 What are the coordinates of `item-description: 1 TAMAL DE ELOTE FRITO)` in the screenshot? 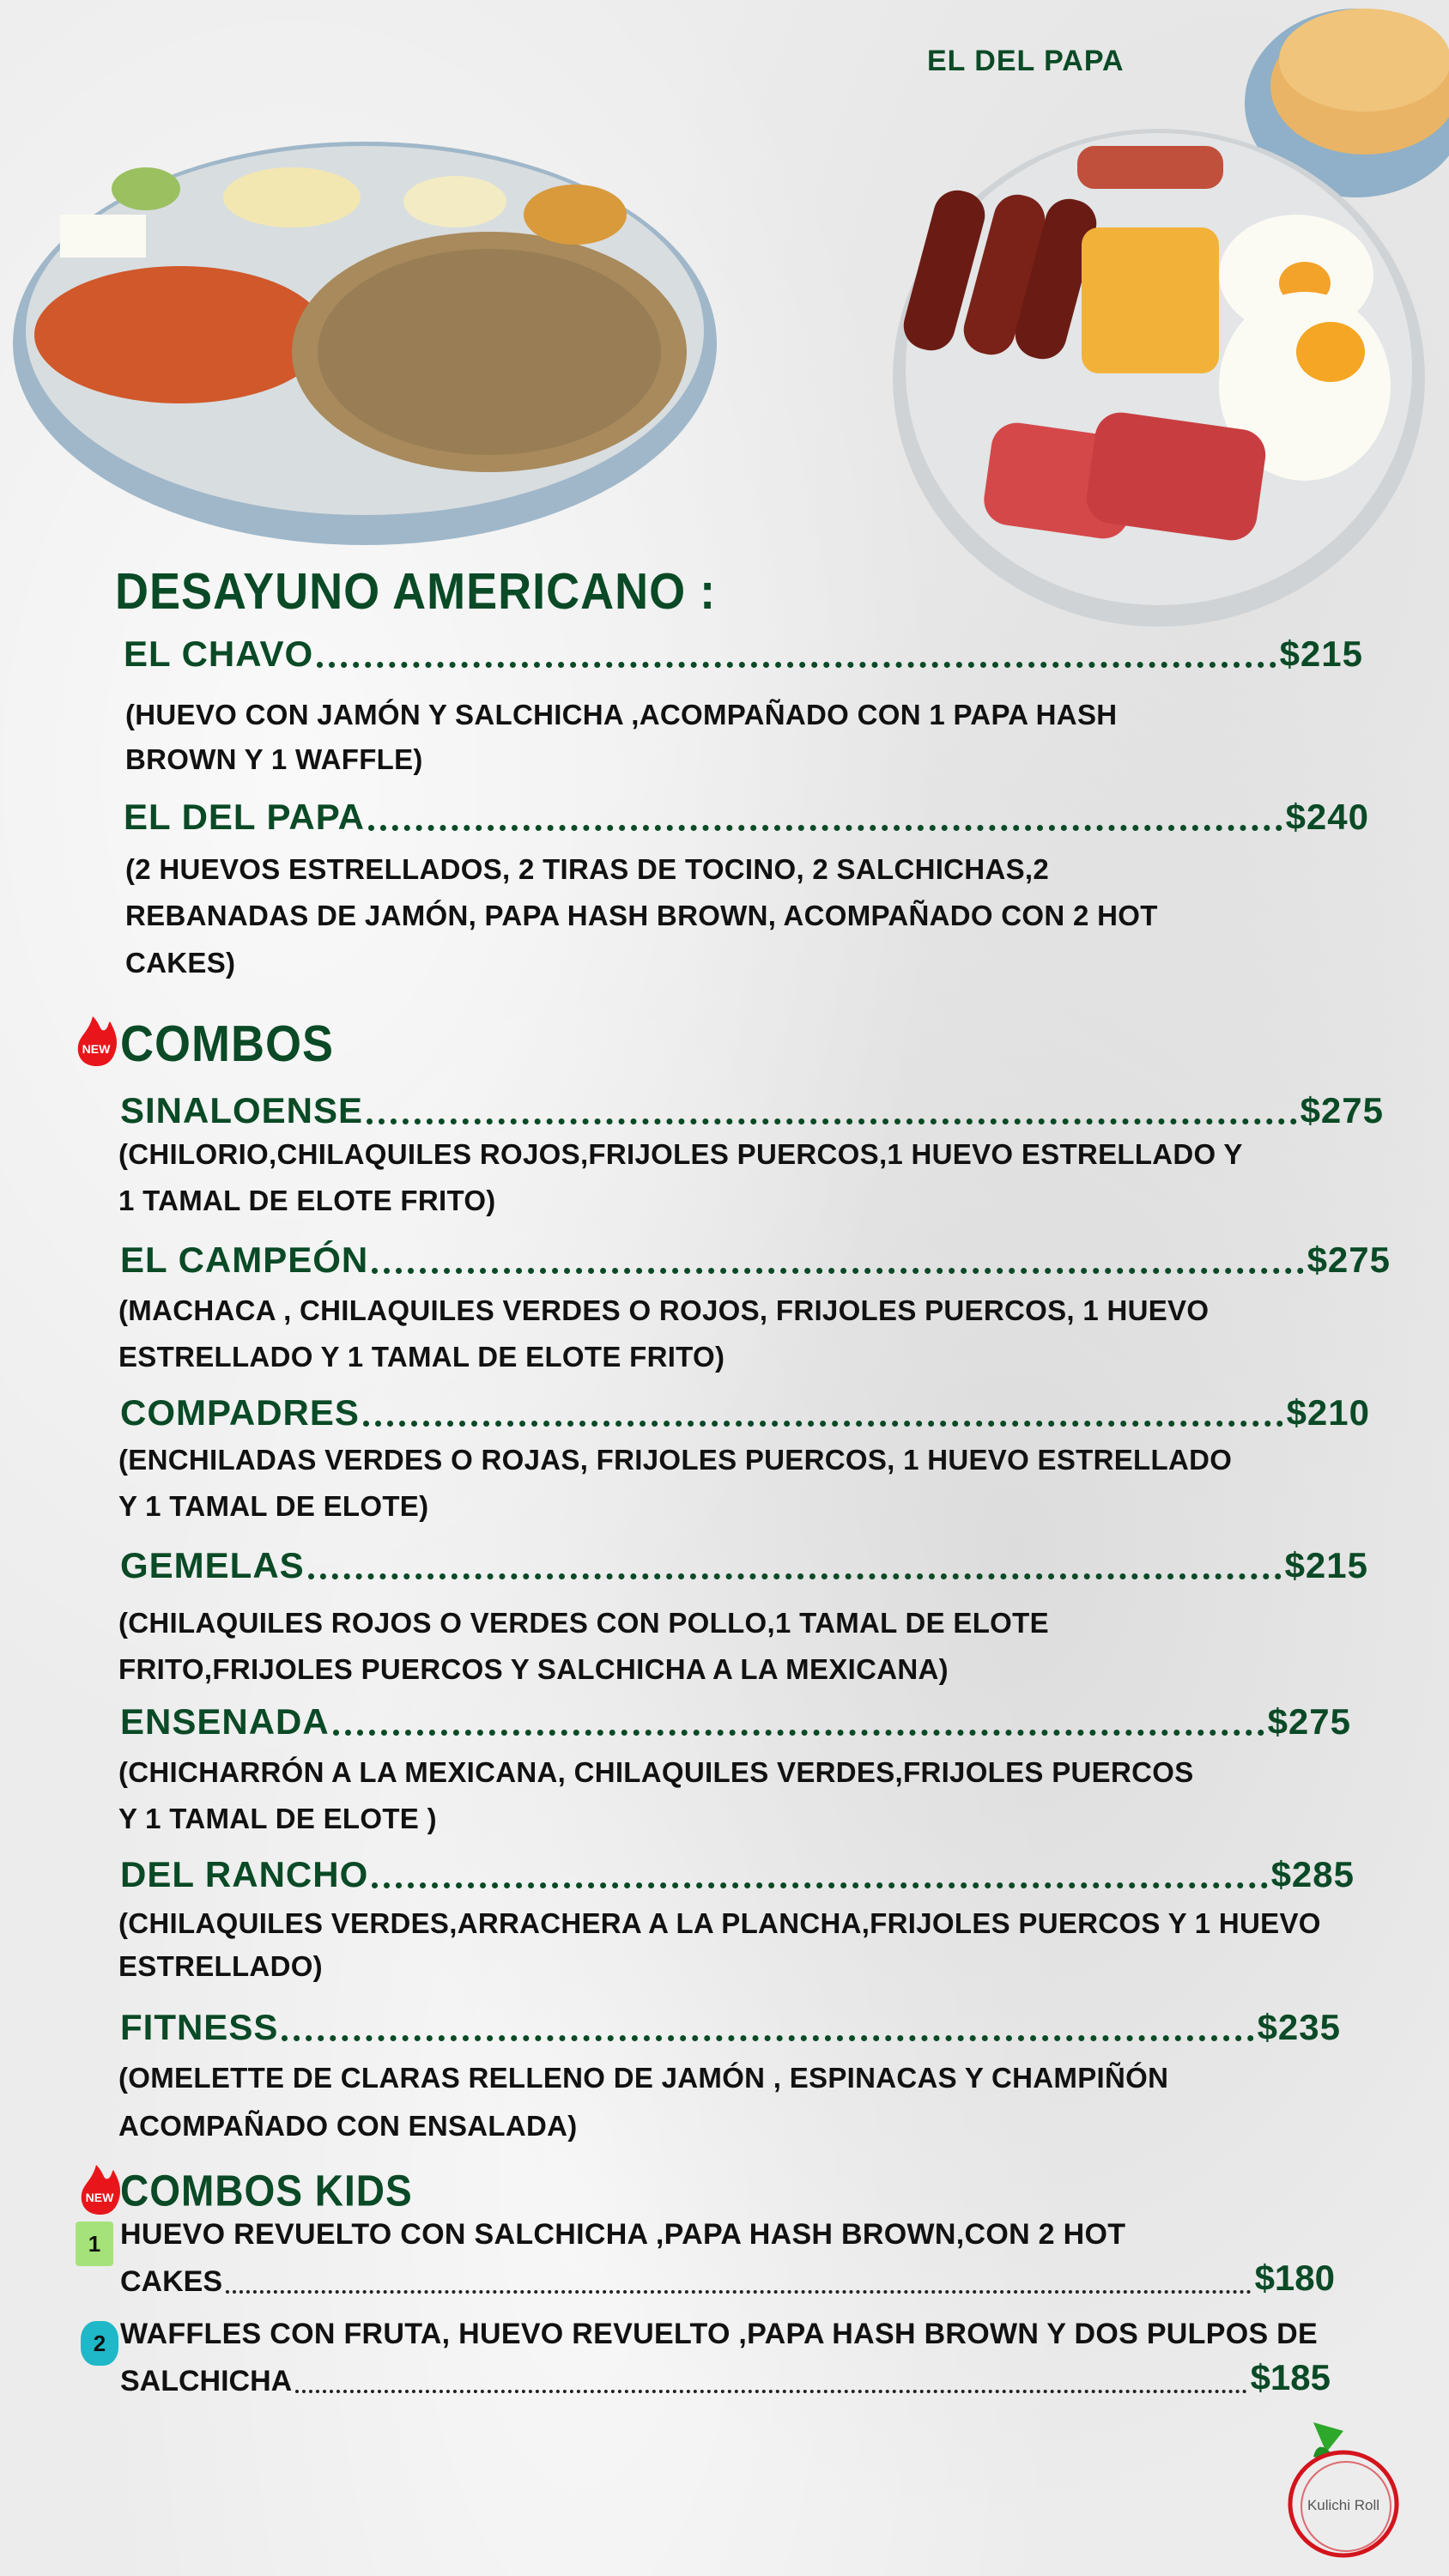 It's located at (307, 1200).